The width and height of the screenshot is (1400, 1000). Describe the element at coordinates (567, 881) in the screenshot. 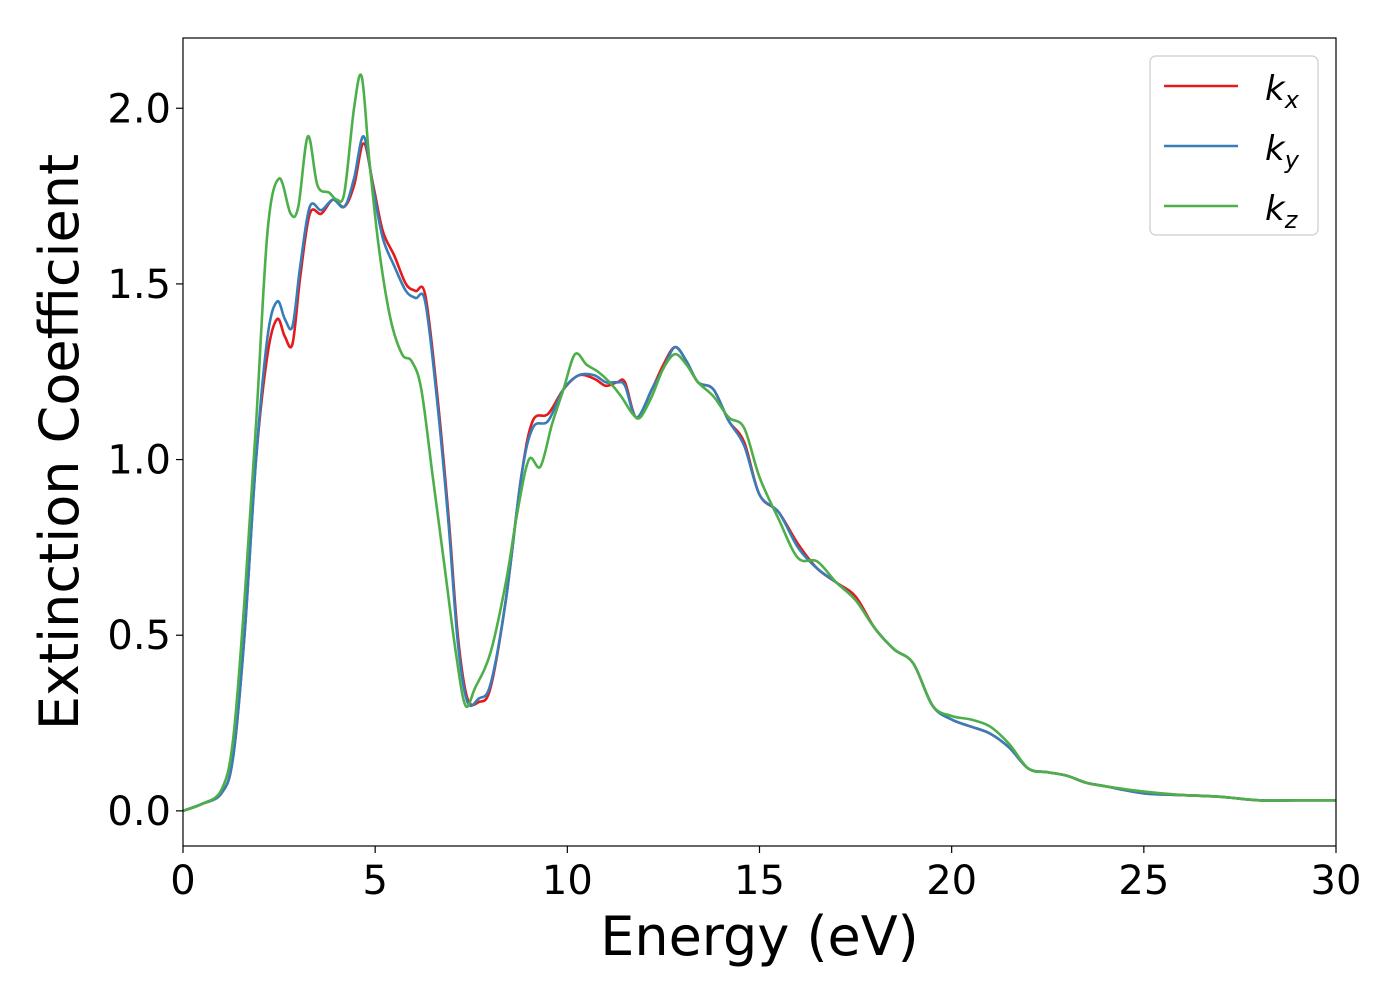

I see `x-tick-label: 10` at that location.